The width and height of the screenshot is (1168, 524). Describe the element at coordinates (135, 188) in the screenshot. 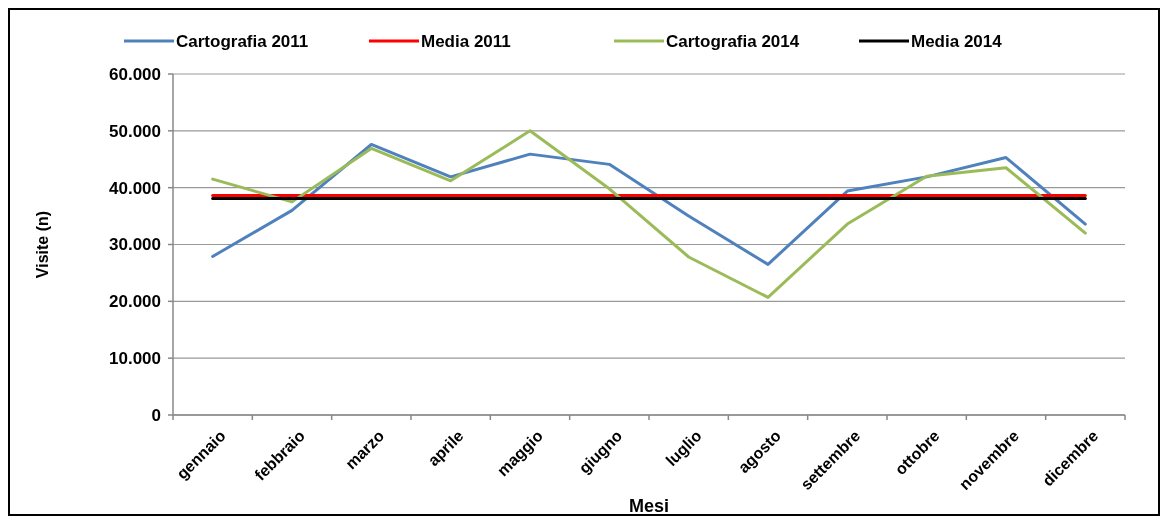

I see `y-tick-label: 40.000` at that location.